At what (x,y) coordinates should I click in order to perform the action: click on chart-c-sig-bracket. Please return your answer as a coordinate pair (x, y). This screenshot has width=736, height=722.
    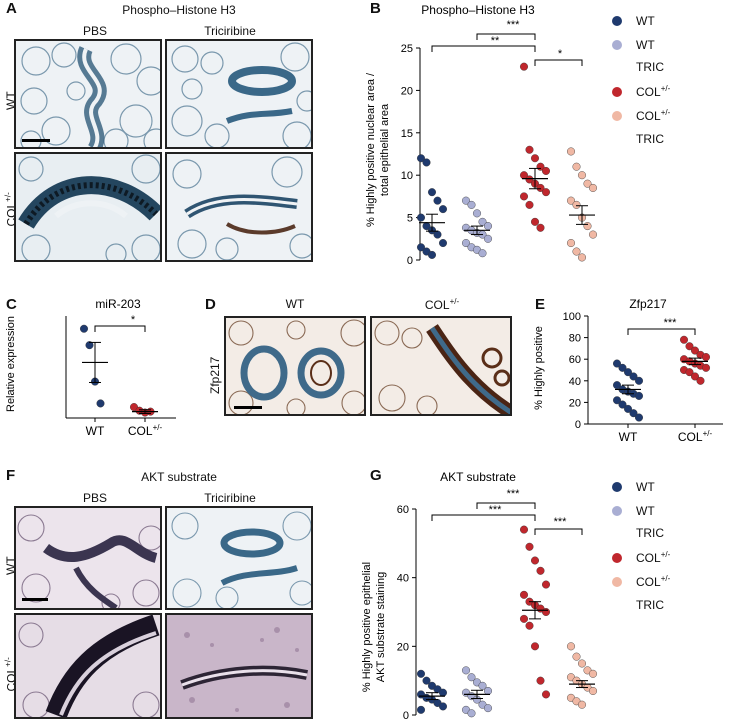
    Looking at the image, I should click on (120, 328).